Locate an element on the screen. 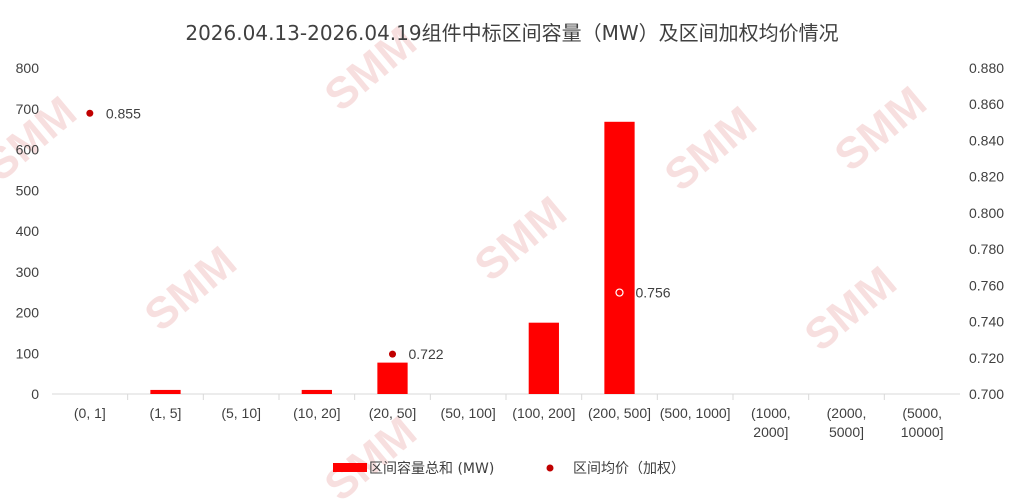 The height and width of the screenshot is (499, 1024). x-axis-tick-label: (100, 200] is located at coordinates (543, 413).